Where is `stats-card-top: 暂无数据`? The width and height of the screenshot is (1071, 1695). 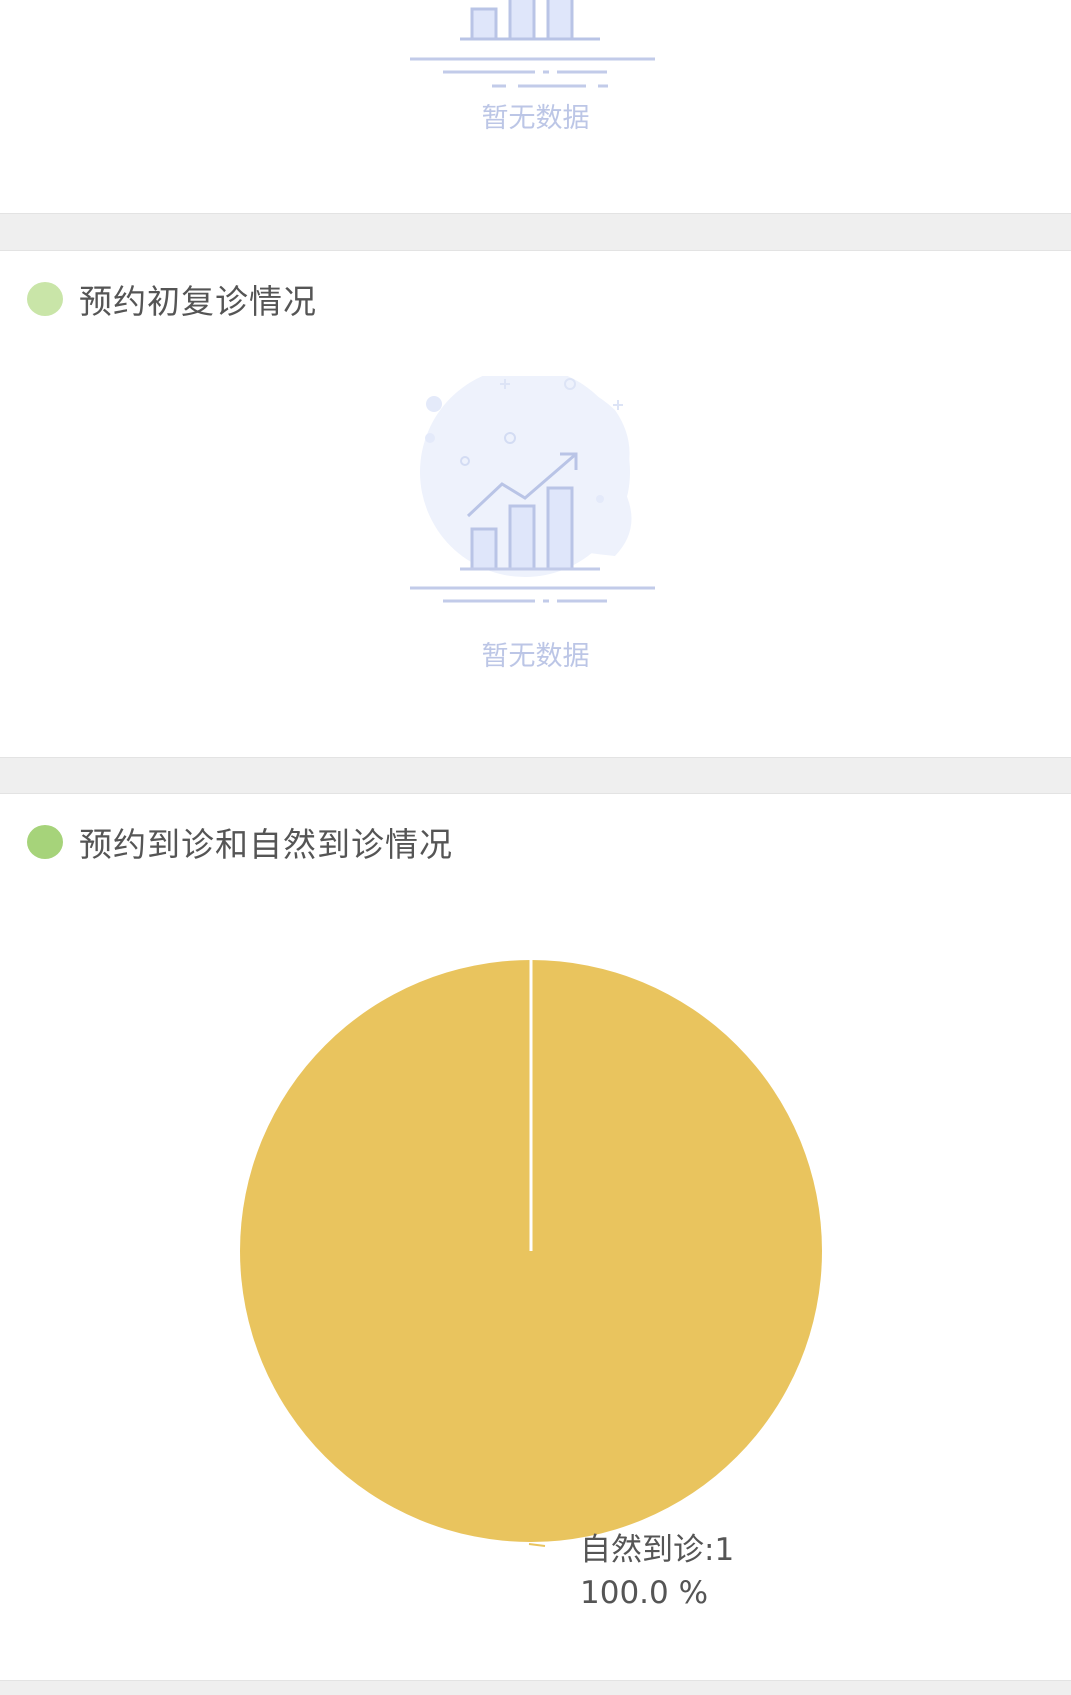 stats-card-top: 暂无数据 is located at coordinates (535, 107).